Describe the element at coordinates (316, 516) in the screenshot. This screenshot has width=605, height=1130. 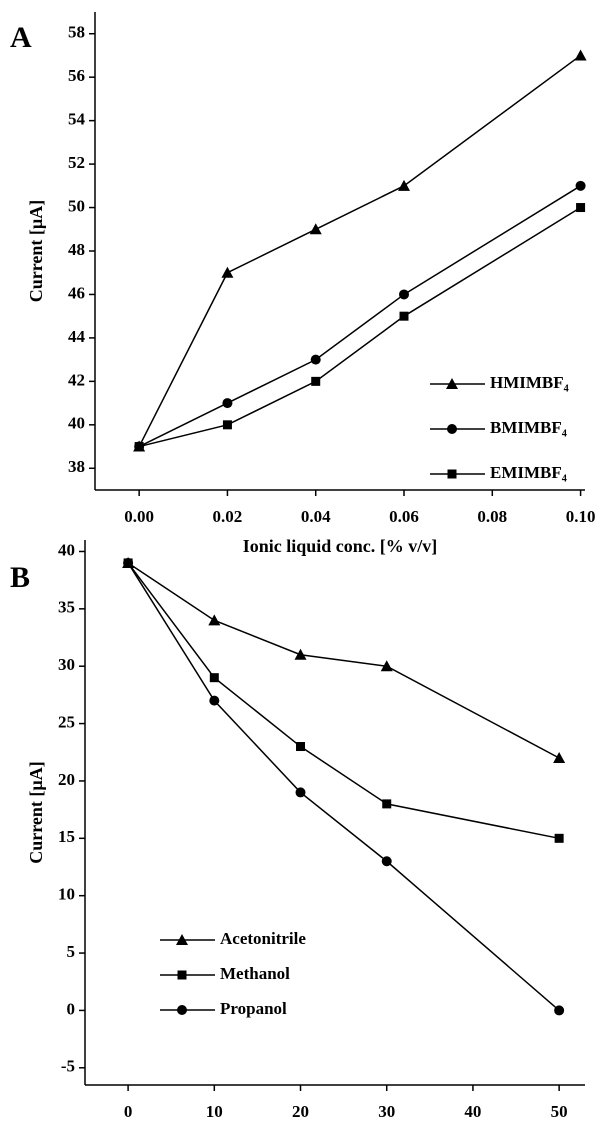
I see `x-tick-label: 0.04` at that location.